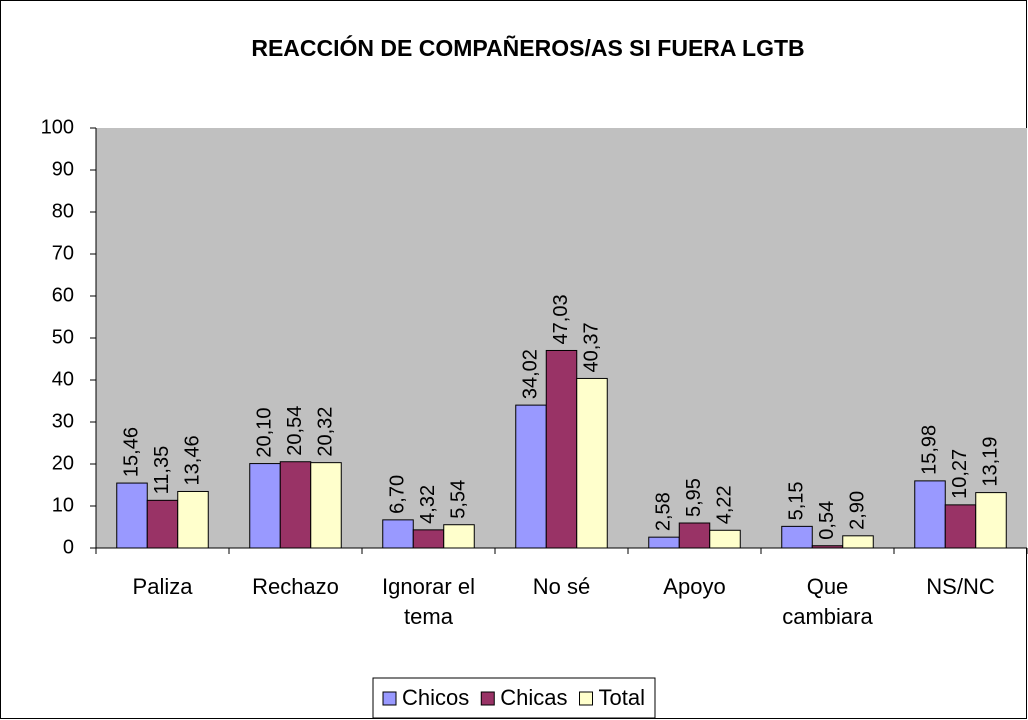  I want to click on data-label: 6,70, so click(397, 494).